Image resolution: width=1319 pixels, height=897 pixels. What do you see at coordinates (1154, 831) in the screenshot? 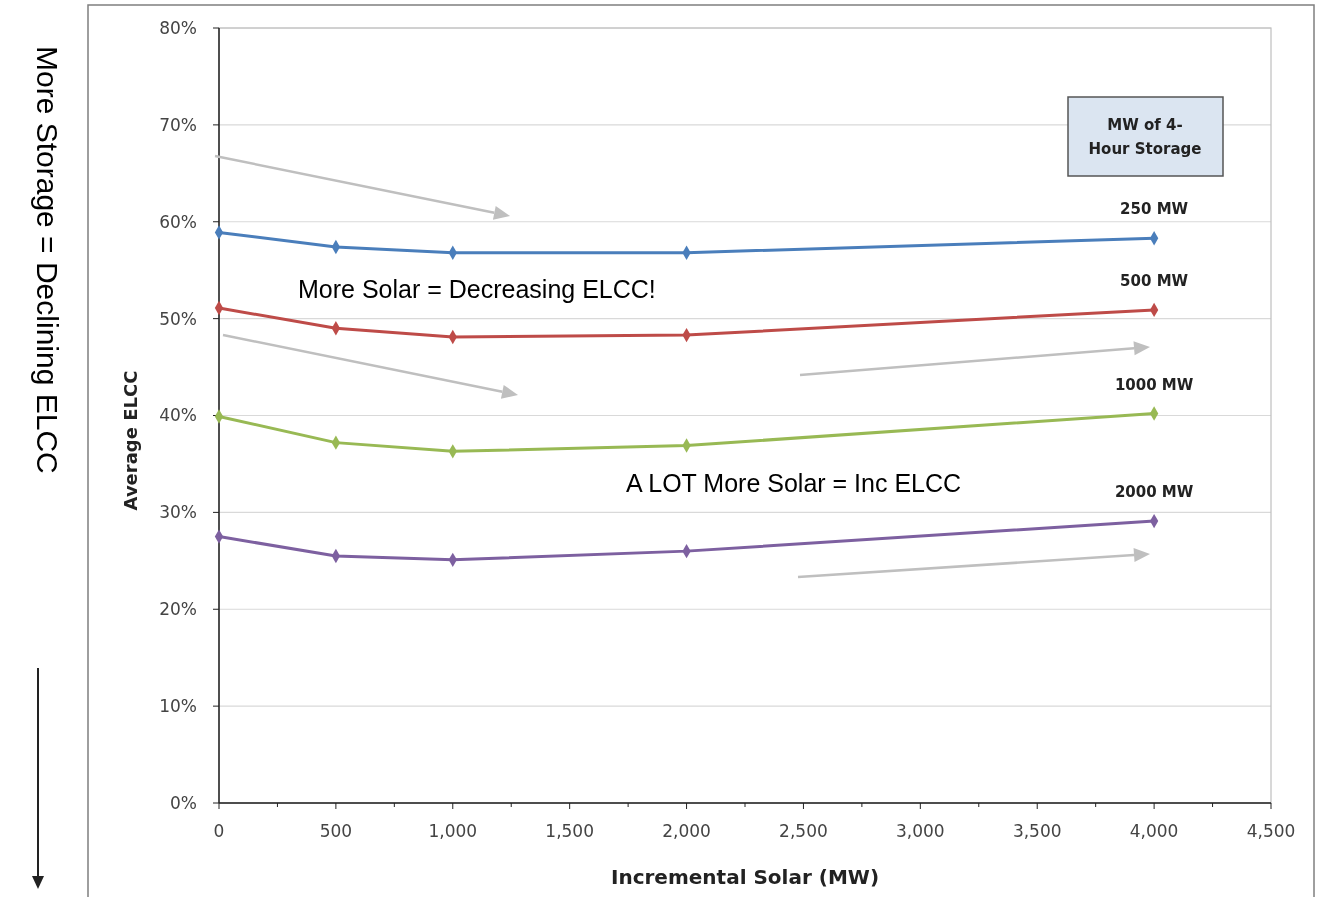
I see `x-tick-label: 4,000` at bounding box center [1154, 831].